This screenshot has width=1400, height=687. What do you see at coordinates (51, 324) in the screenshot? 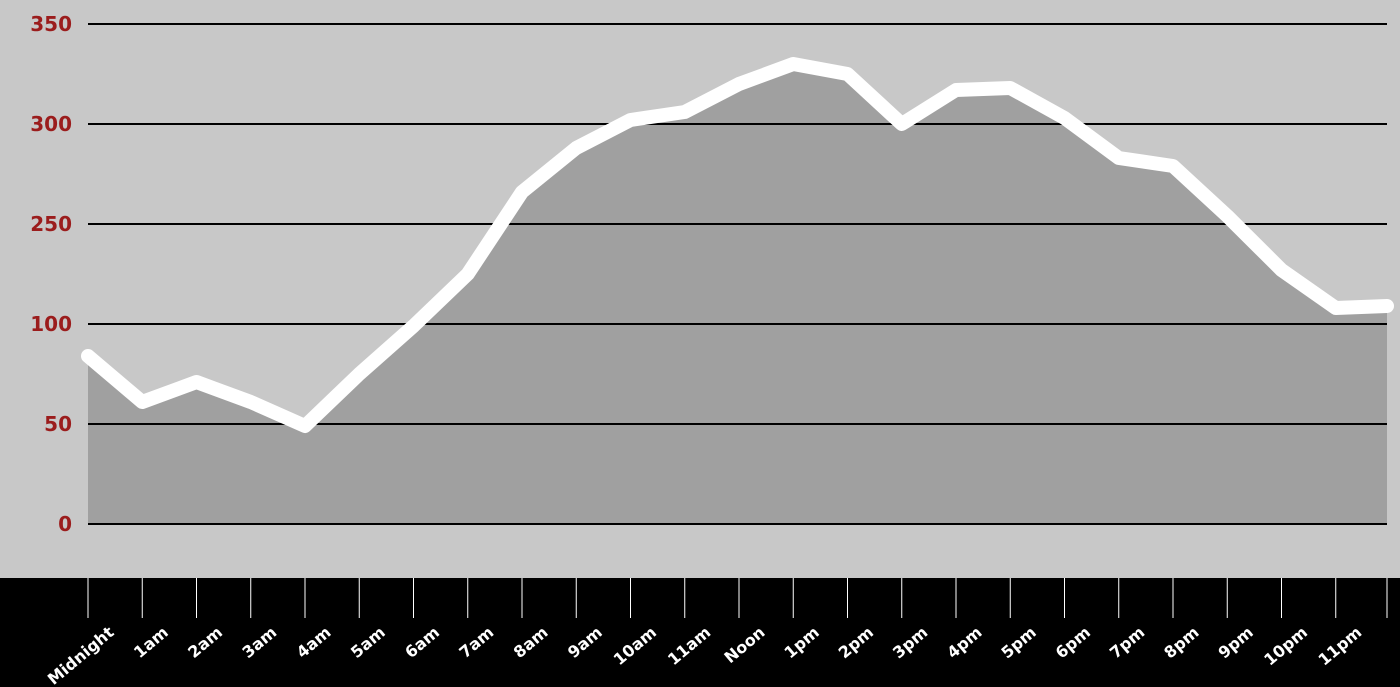
I see `y-tick-label: 100` at bounding box center [51, 324].